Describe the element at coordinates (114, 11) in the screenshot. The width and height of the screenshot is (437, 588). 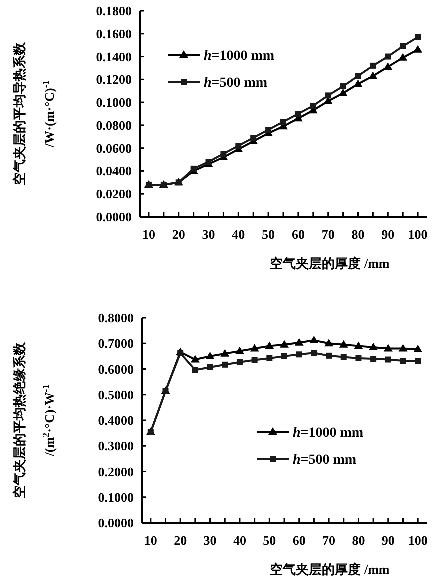
I see `y-tick-label: 0.1800` at that location.